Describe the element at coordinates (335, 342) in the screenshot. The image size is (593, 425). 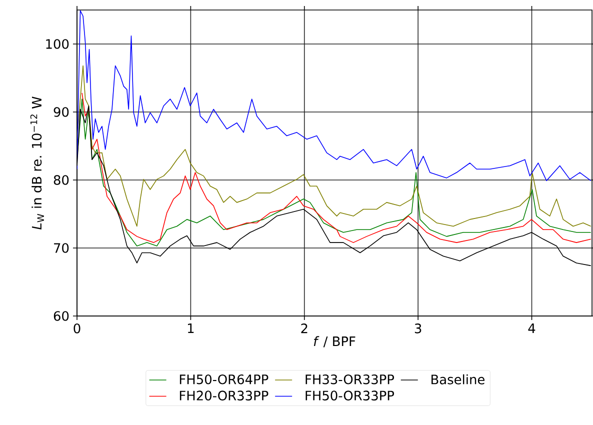
I see `x-axis-title: f / BPF` at that location.